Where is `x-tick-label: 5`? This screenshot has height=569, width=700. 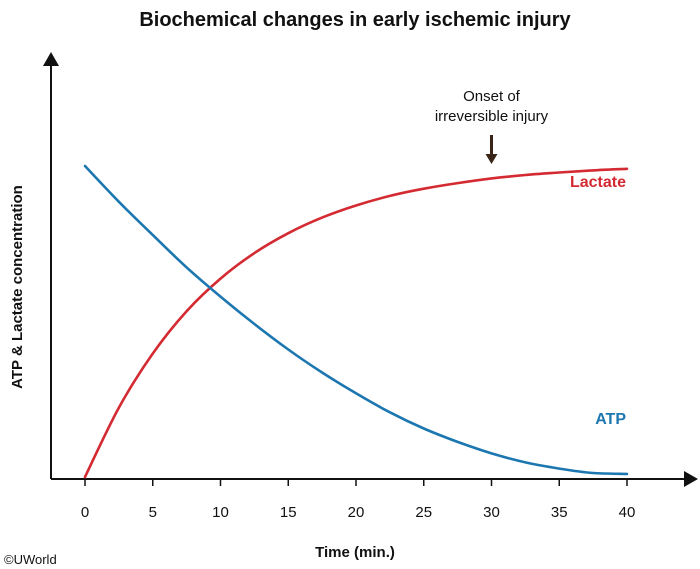
x-tick-label: 5 is located at coordinates (153, 512).